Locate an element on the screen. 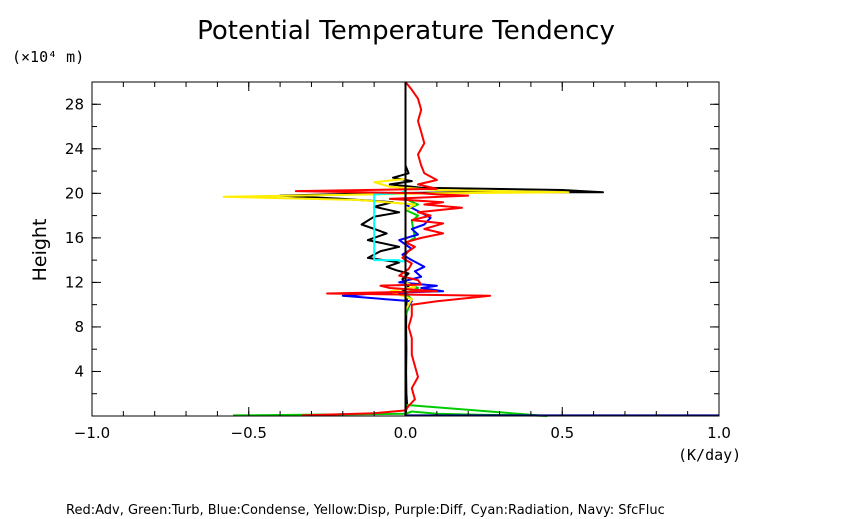  y-tick-label: 12 is located at coordinates (74, 282).